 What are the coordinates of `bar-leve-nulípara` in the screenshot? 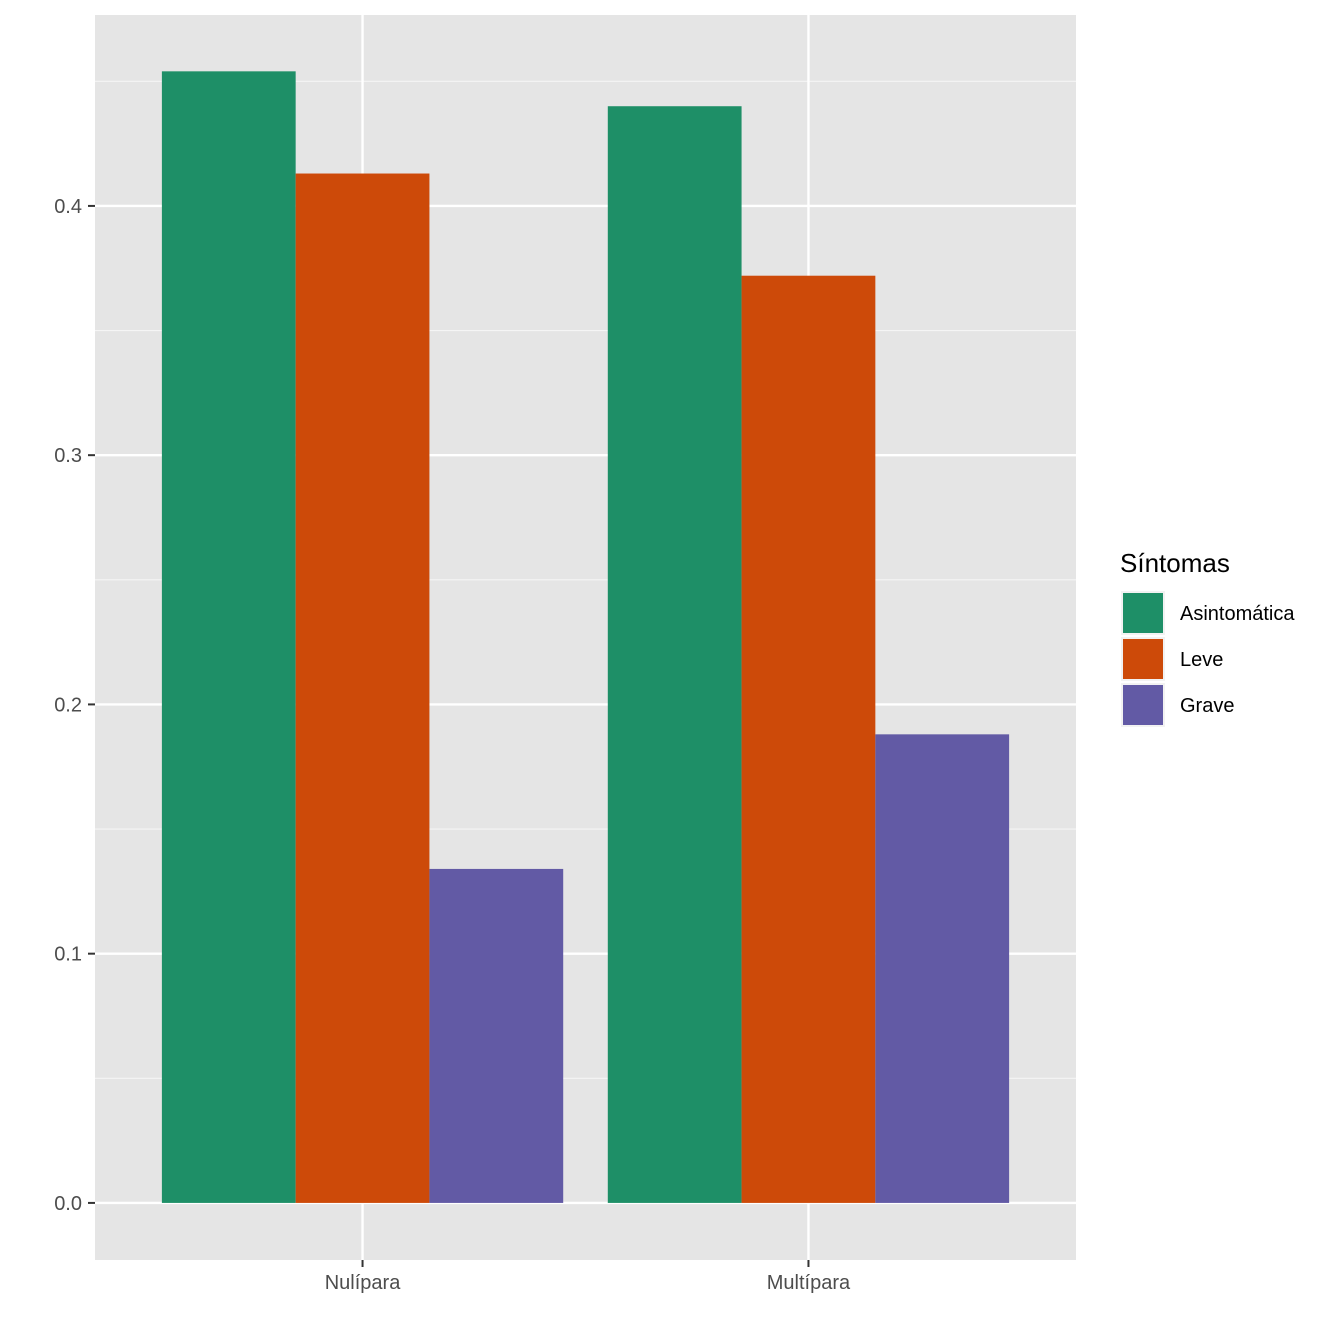 It's located at (362, 688).